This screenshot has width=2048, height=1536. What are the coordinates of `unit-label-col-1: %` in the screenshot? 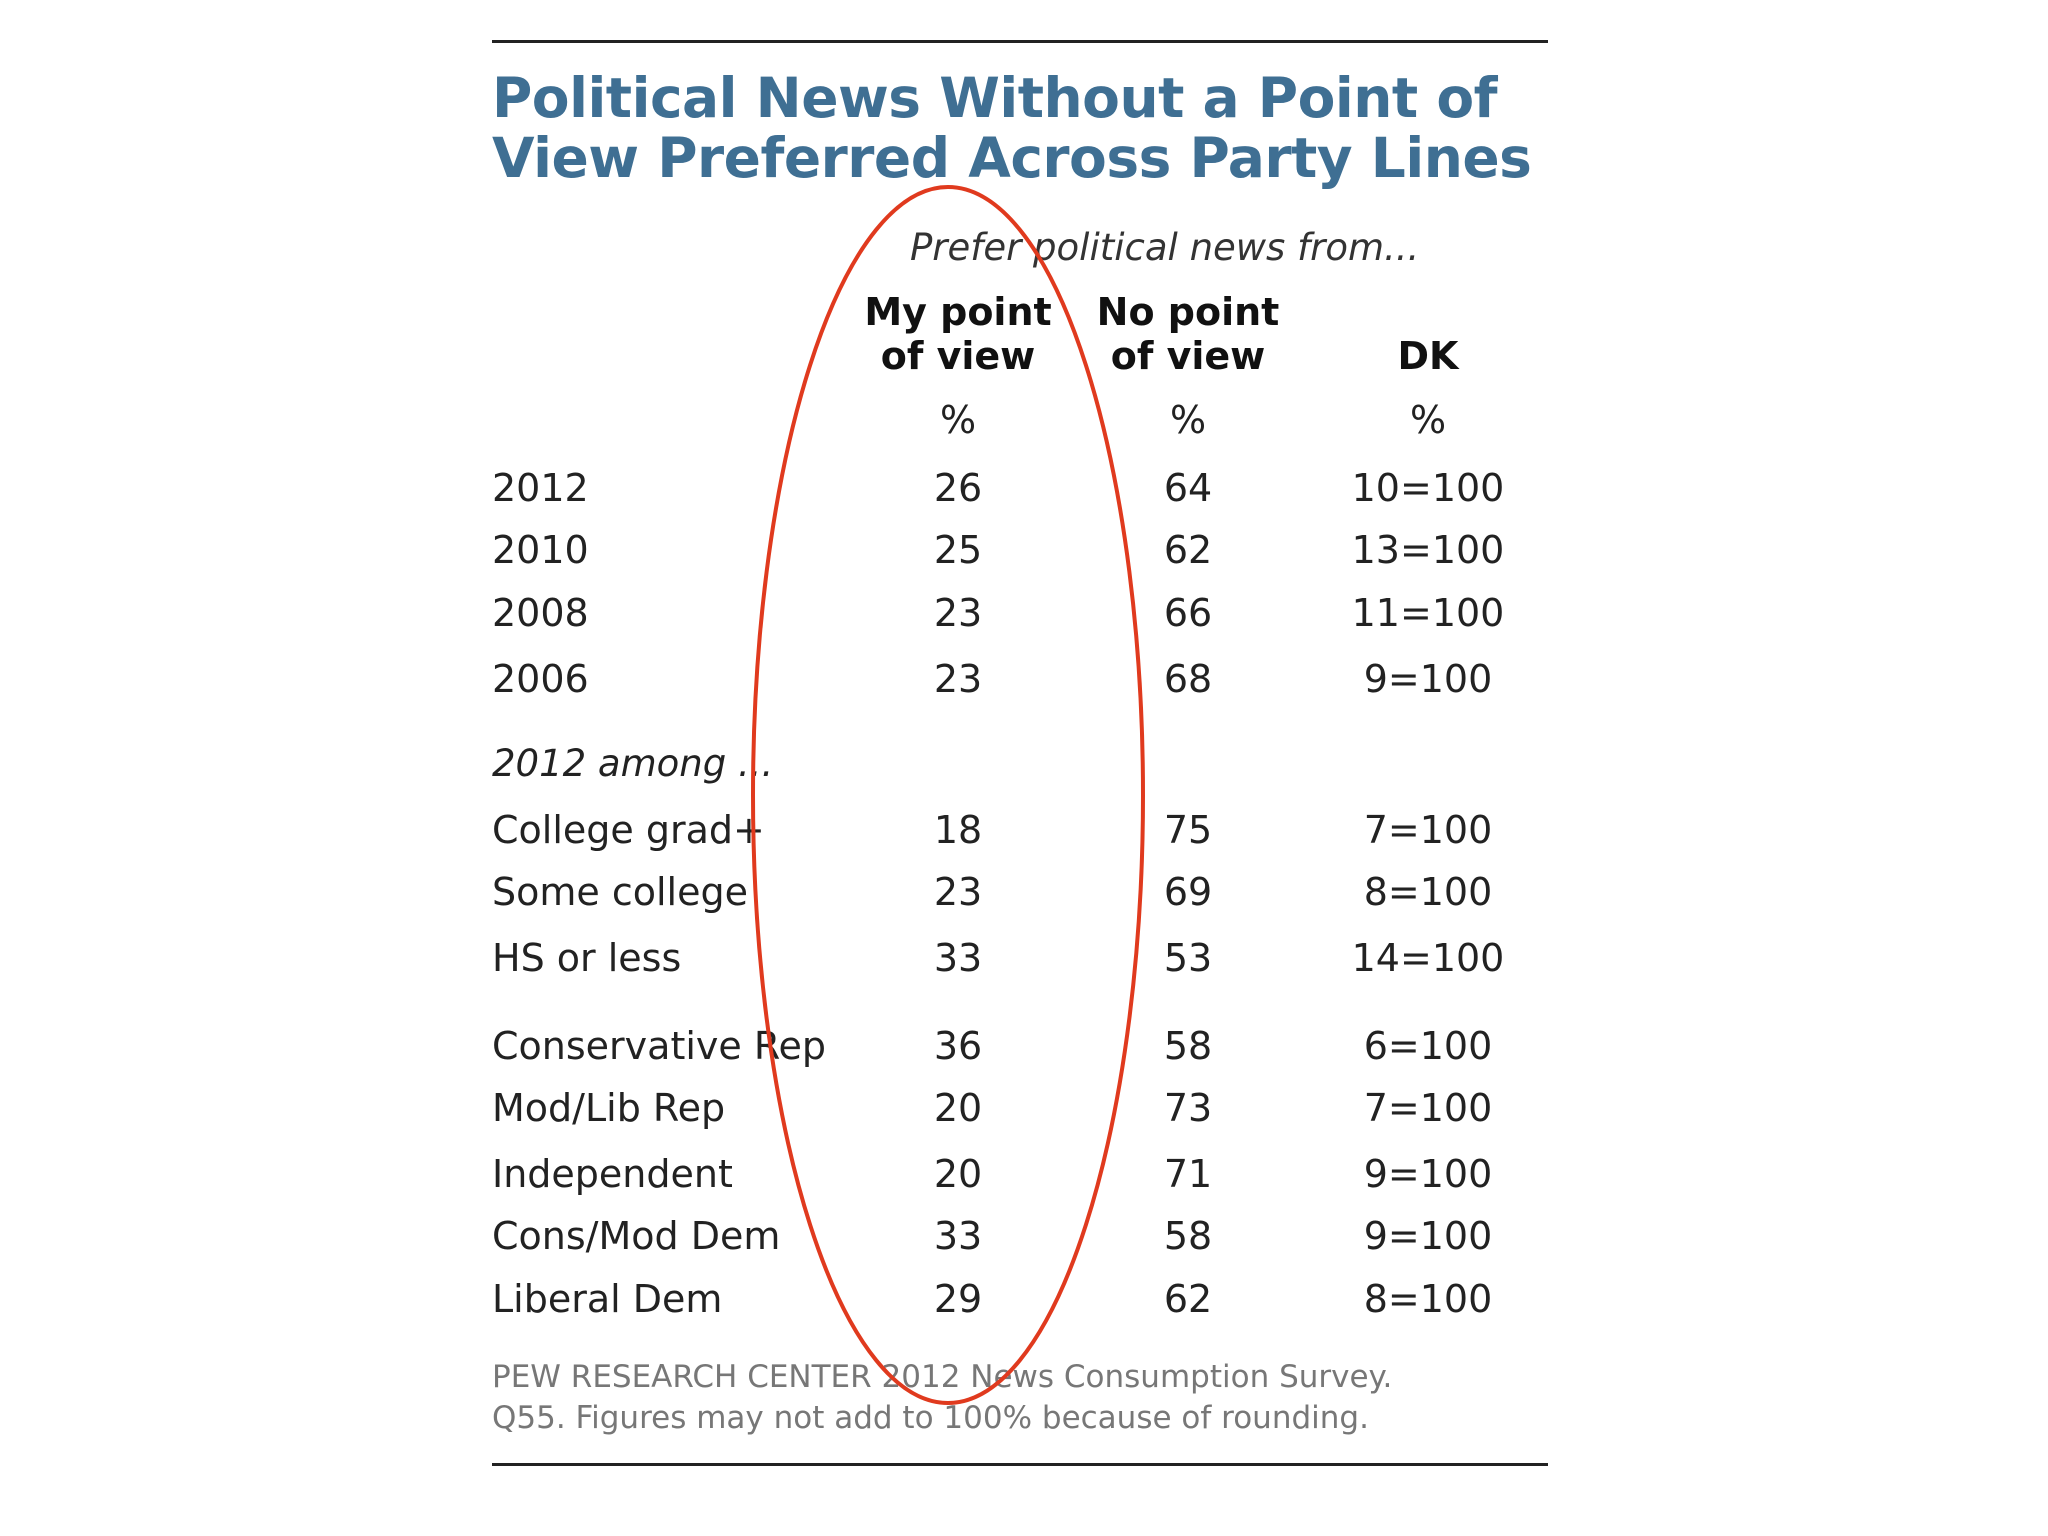 It's located at (958, 420).